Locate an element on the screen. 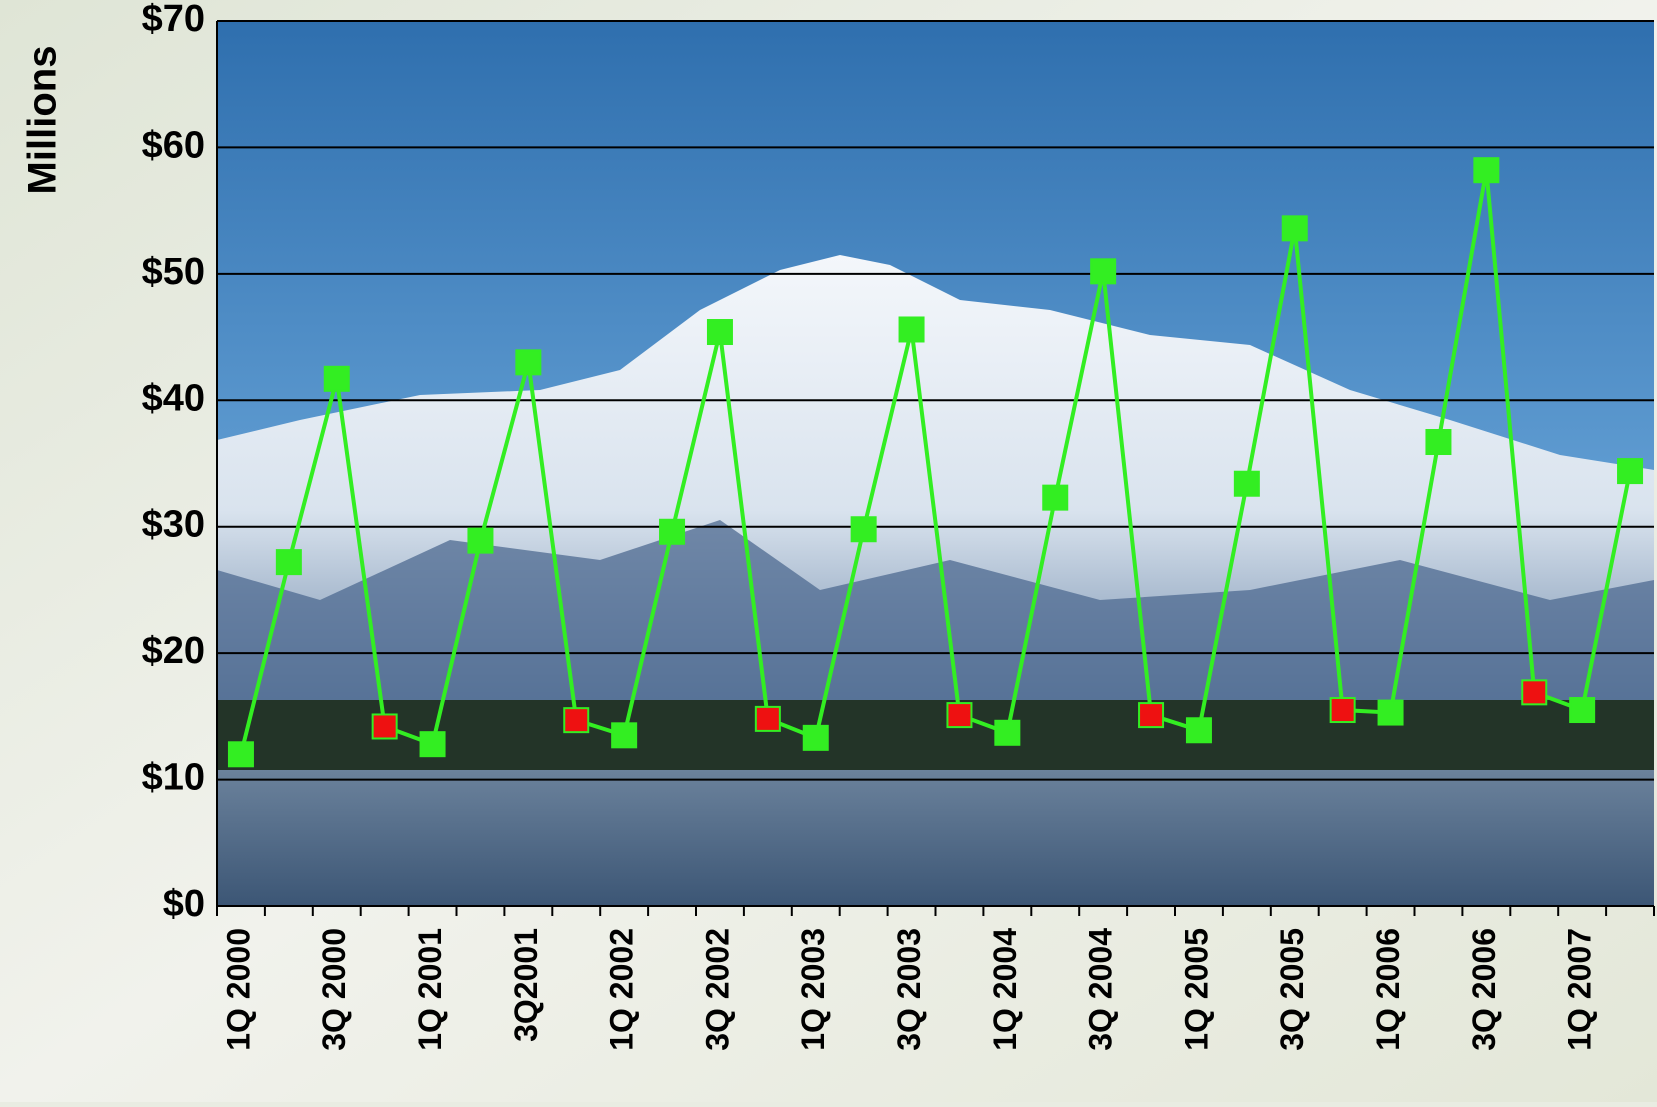 This screenshot has height=1107, width=1657. x-tick-label: 1Q 2006 is located at coordinates (1388, 989).